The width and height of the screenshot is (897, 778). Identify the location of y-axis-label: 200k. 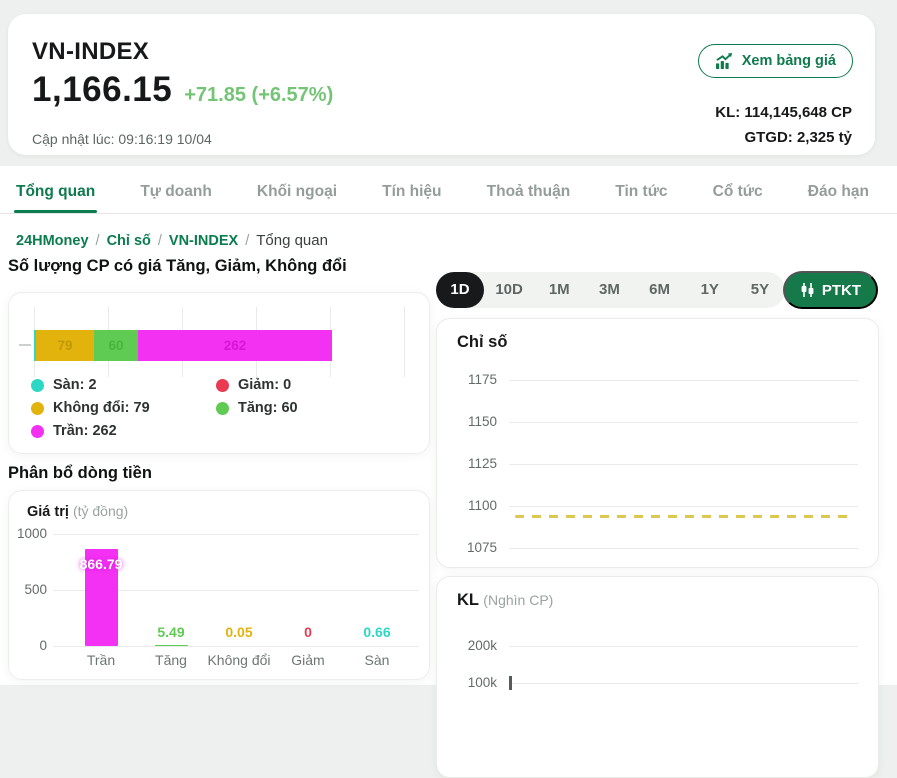
(482, 645).